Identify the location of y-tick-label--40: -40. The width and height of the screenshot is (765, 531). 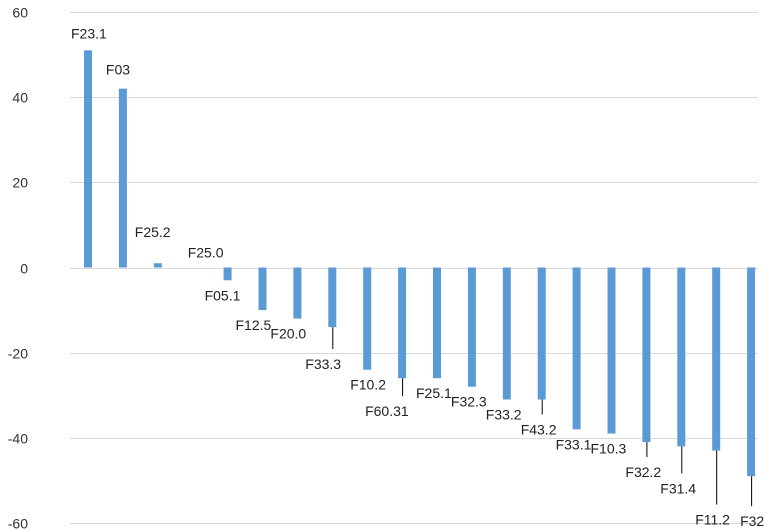
(18, 439).